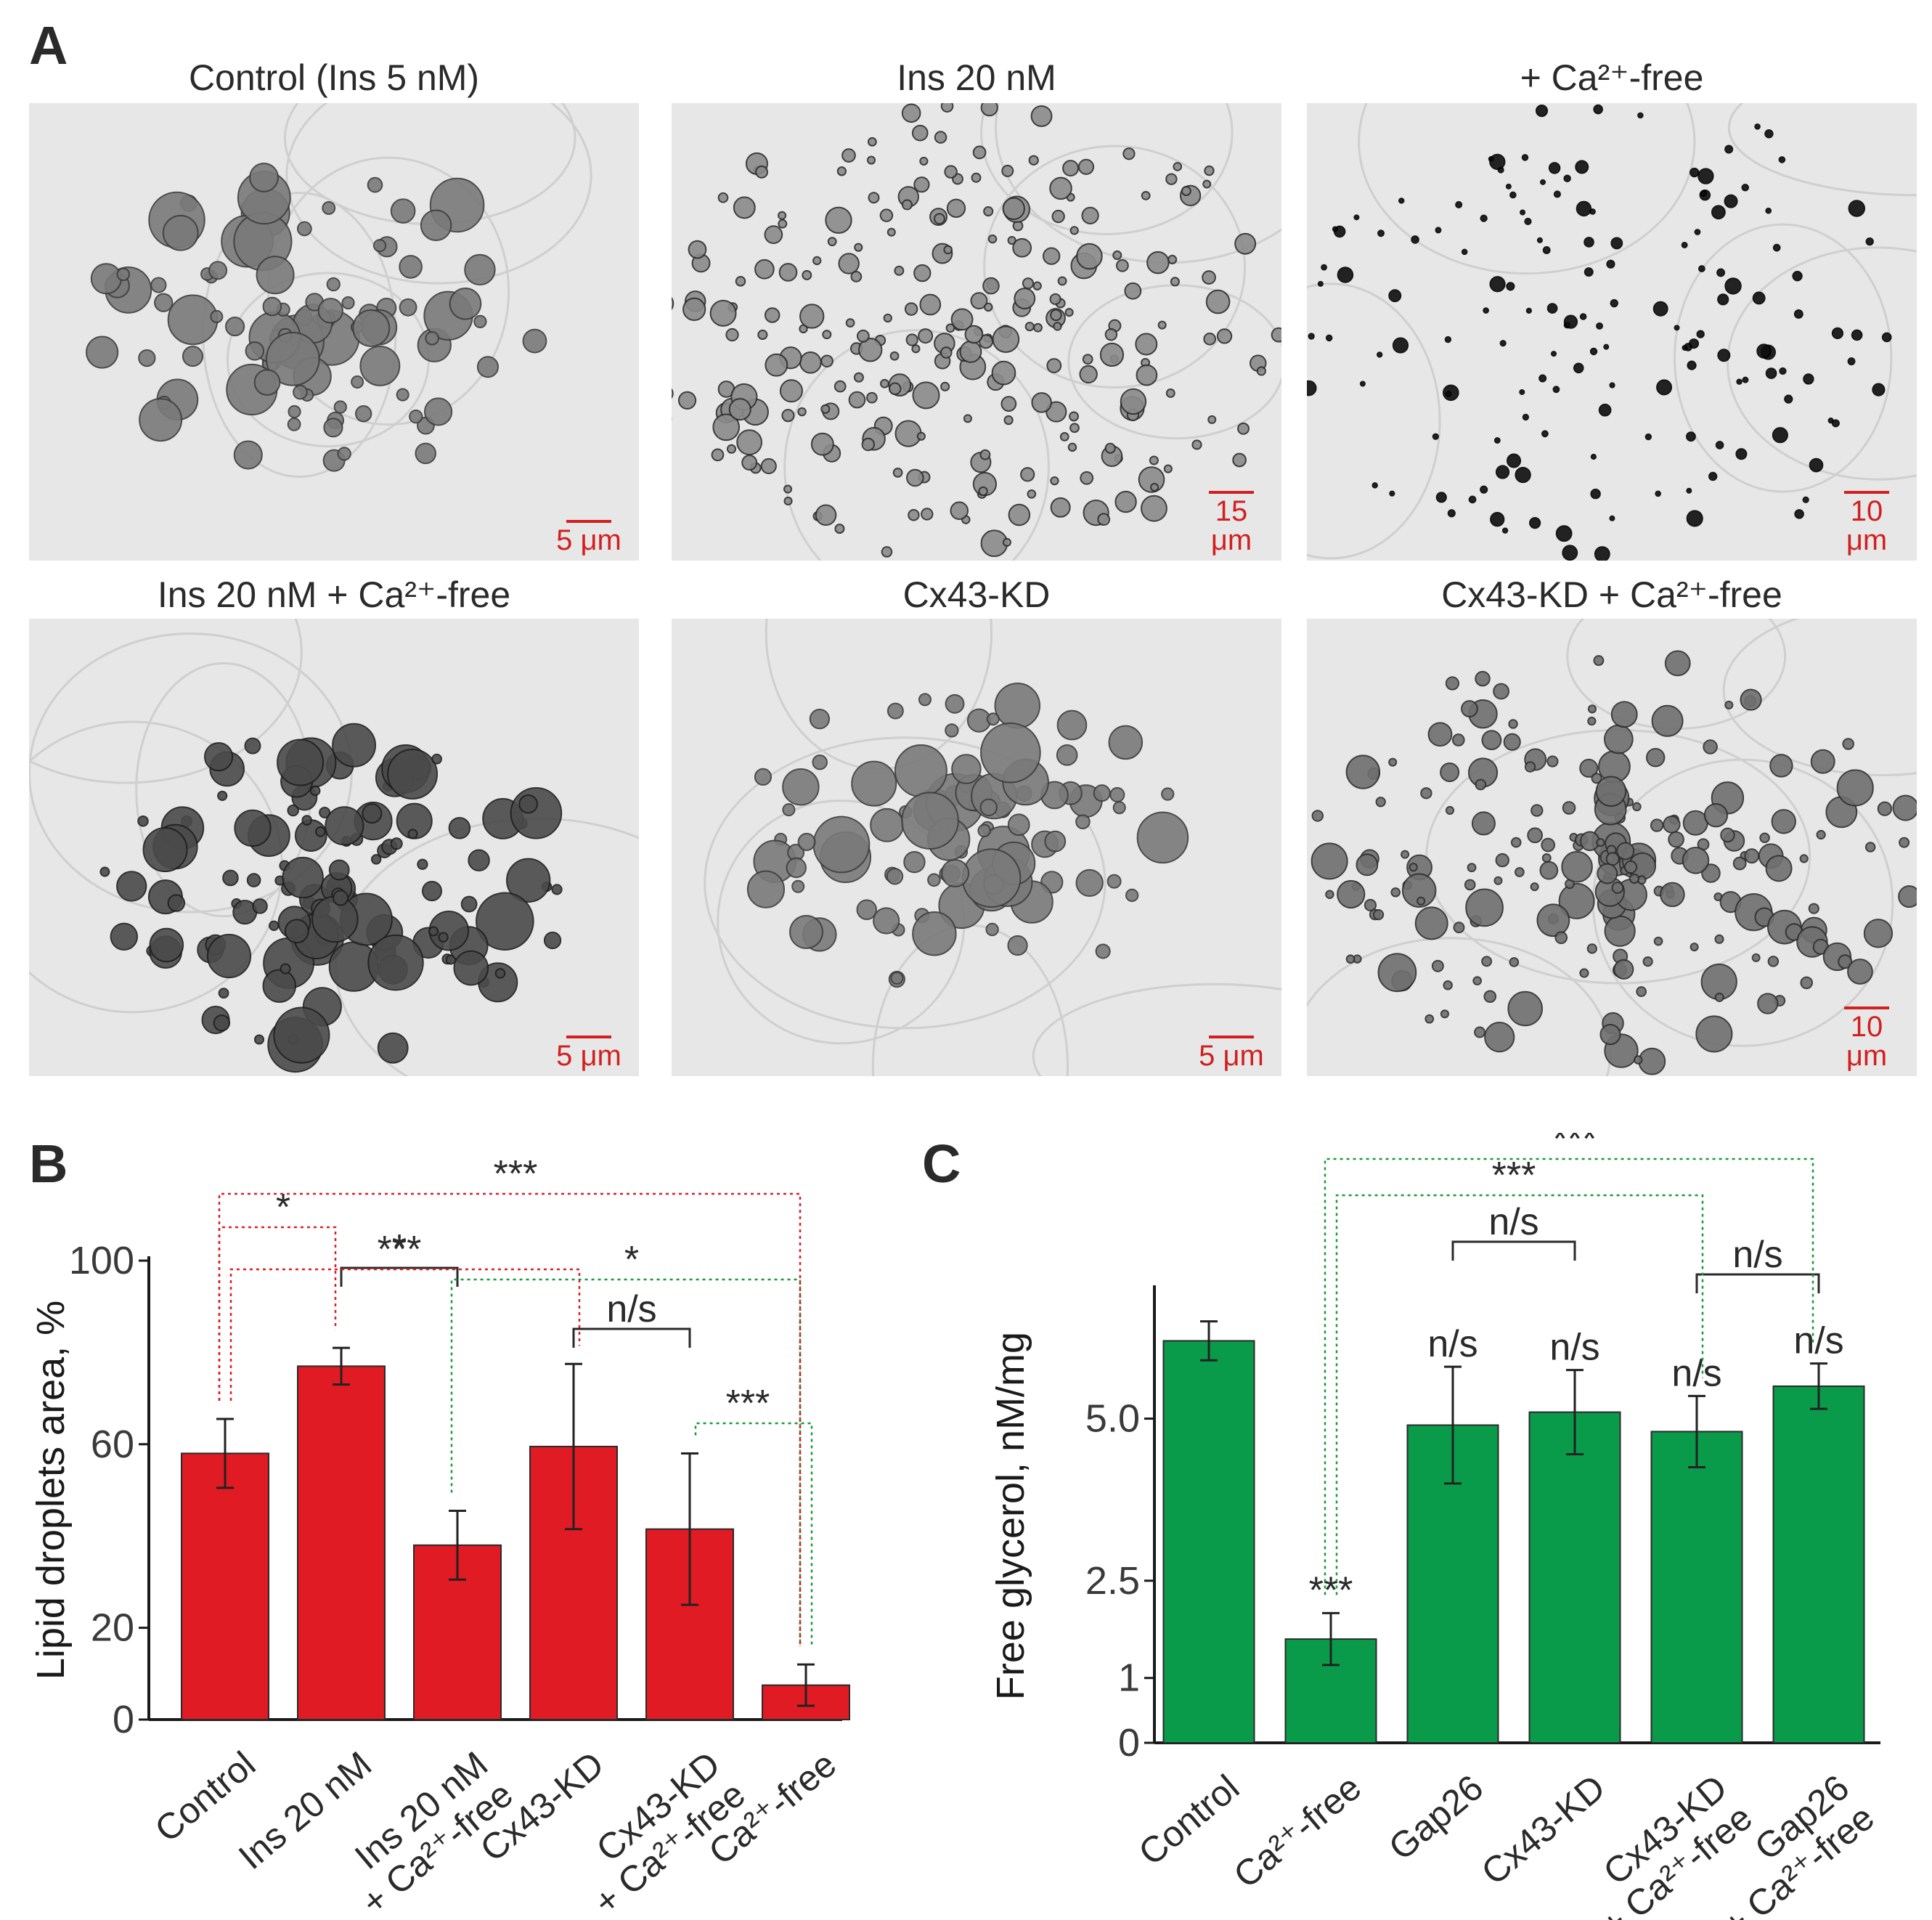 This screenshot has height=1920, width=1932. I want to click on micrograph-image: 15 μm, so click(976, 332).